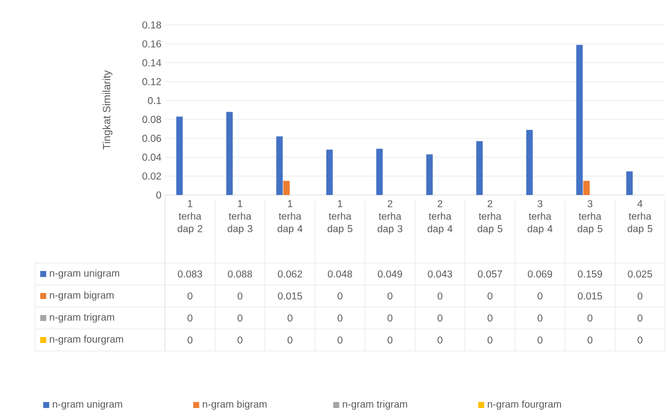 This screenshot has width=672, height=417. I want to click on text: n-gram bigram, so click(234, 405).